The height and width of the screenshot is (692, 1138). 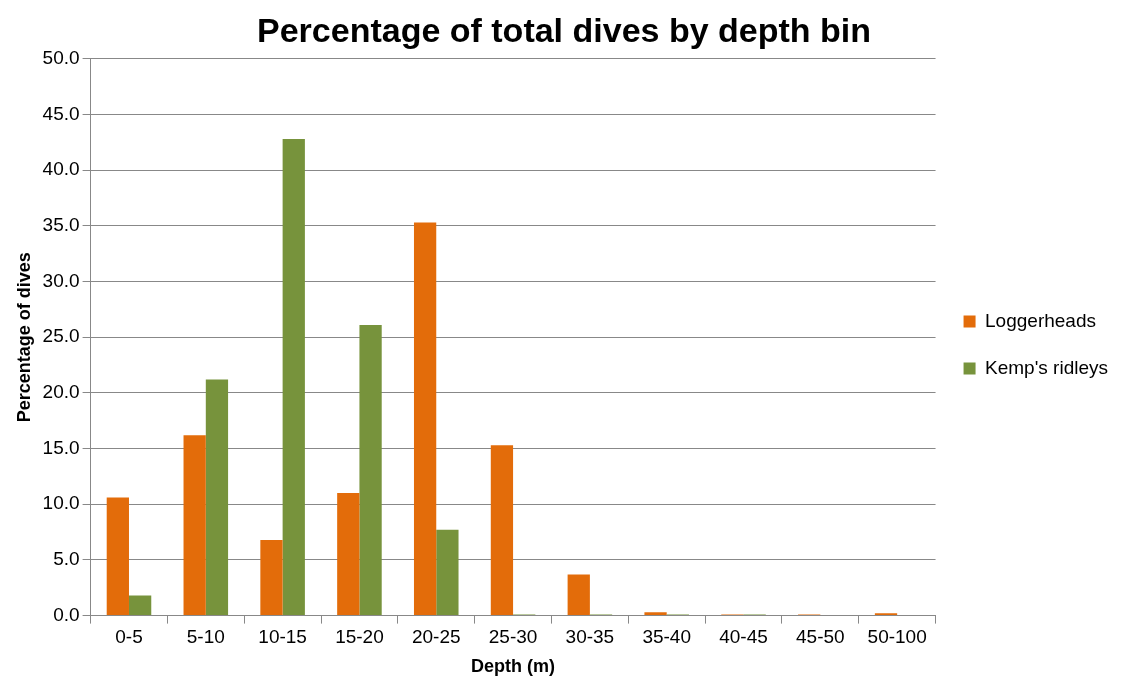 What do you see at coordinates (897, 637) in the screenshot?
I see `x-tick-label: 50-100` at bounding box center [897, 637].